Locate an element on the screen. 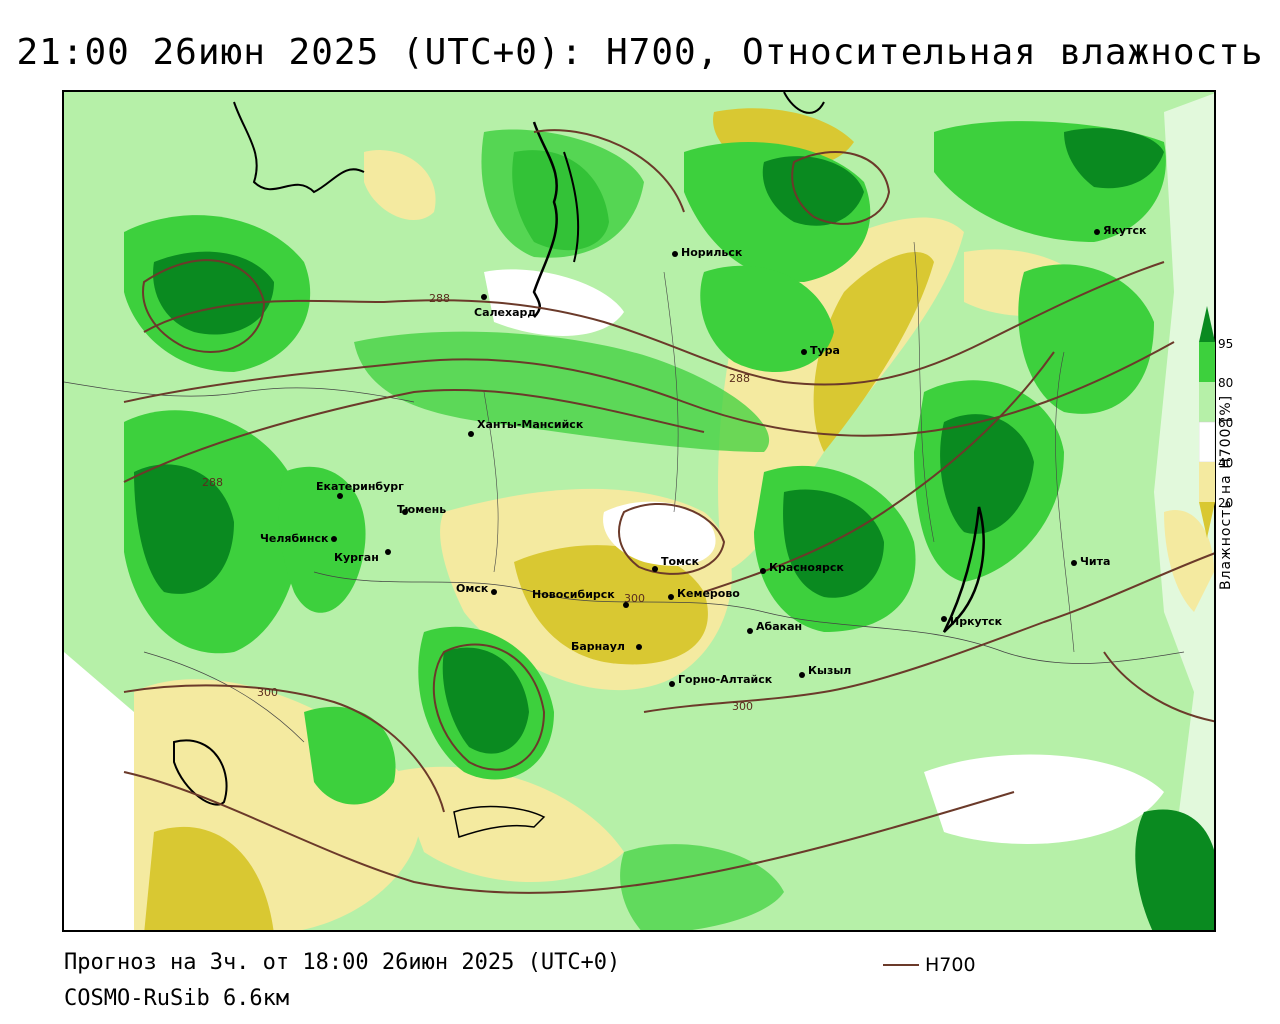 The image size is (1280, 1024). baikal-lake is located at coordinates (963, 569).